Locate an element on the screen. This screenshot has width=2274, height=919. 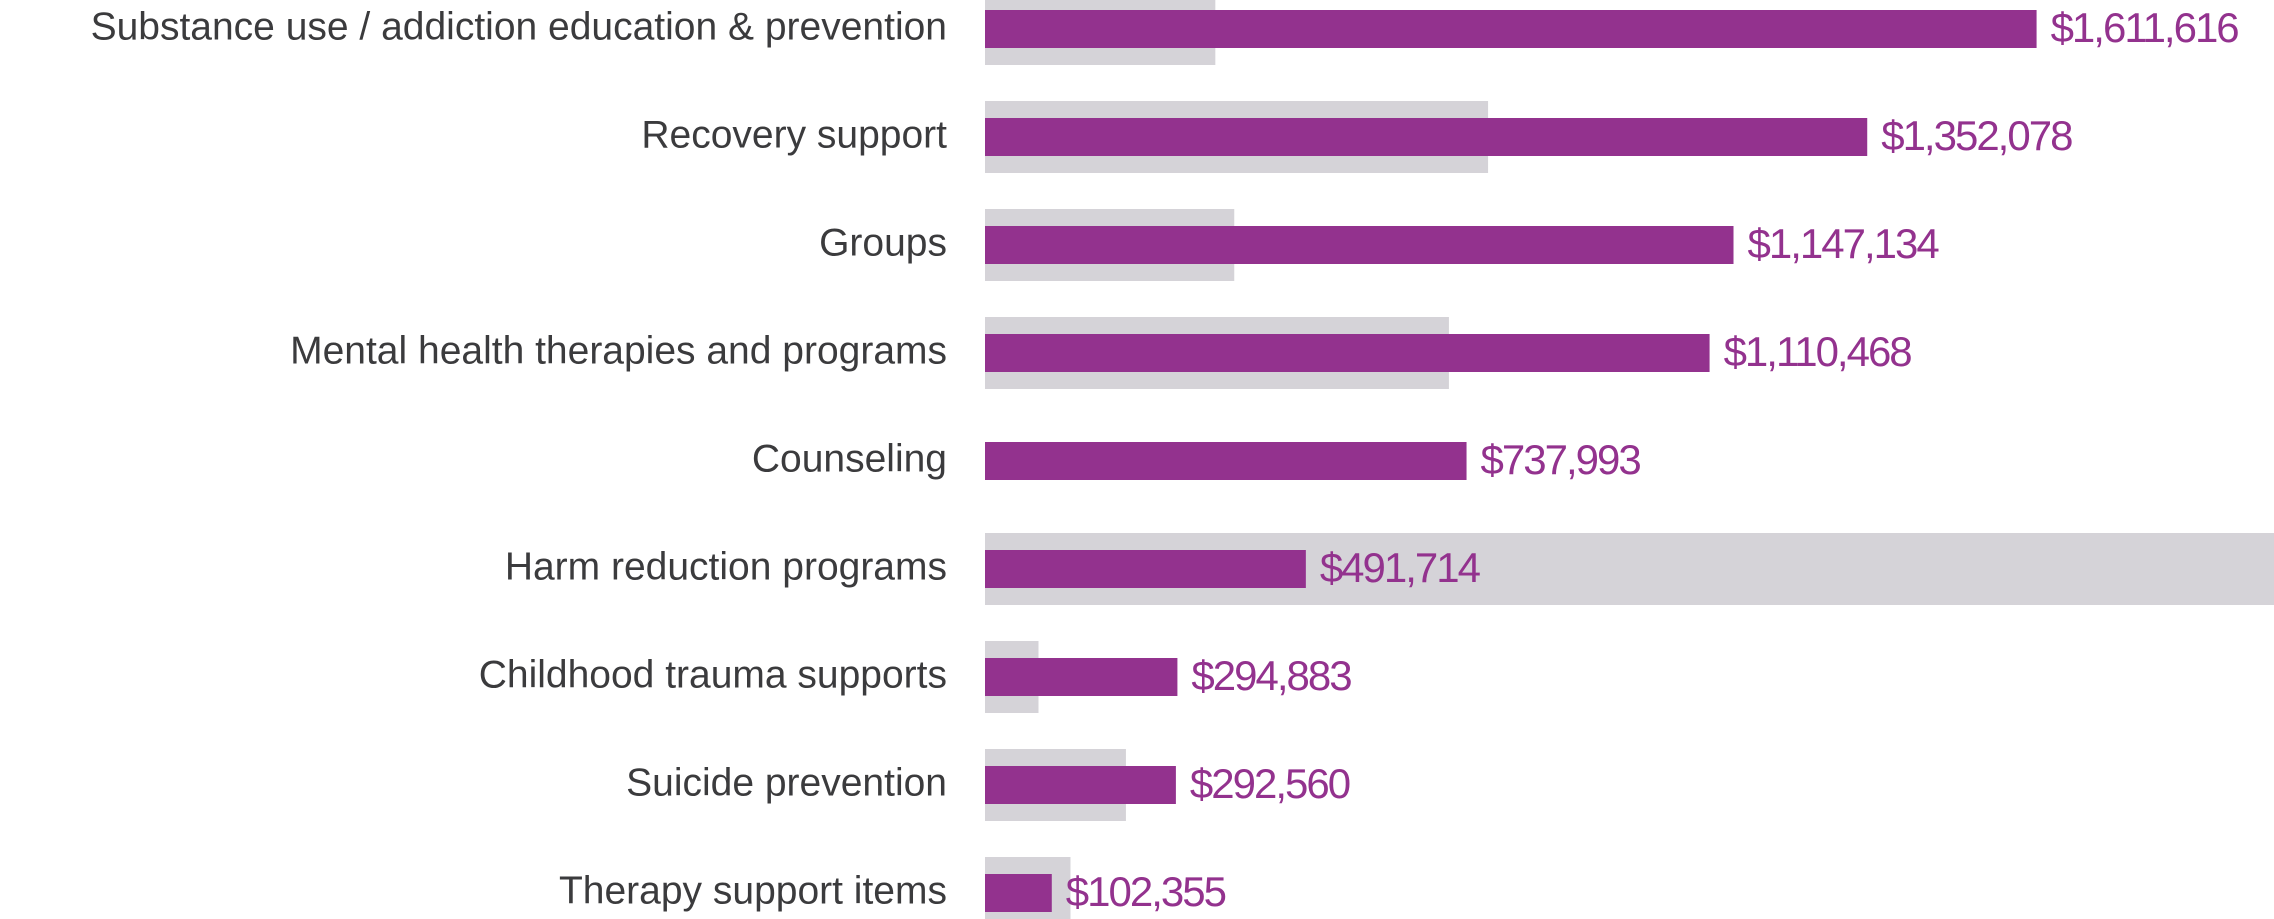
value-label: $1,110,468 is located at coordinates (1818, 351).